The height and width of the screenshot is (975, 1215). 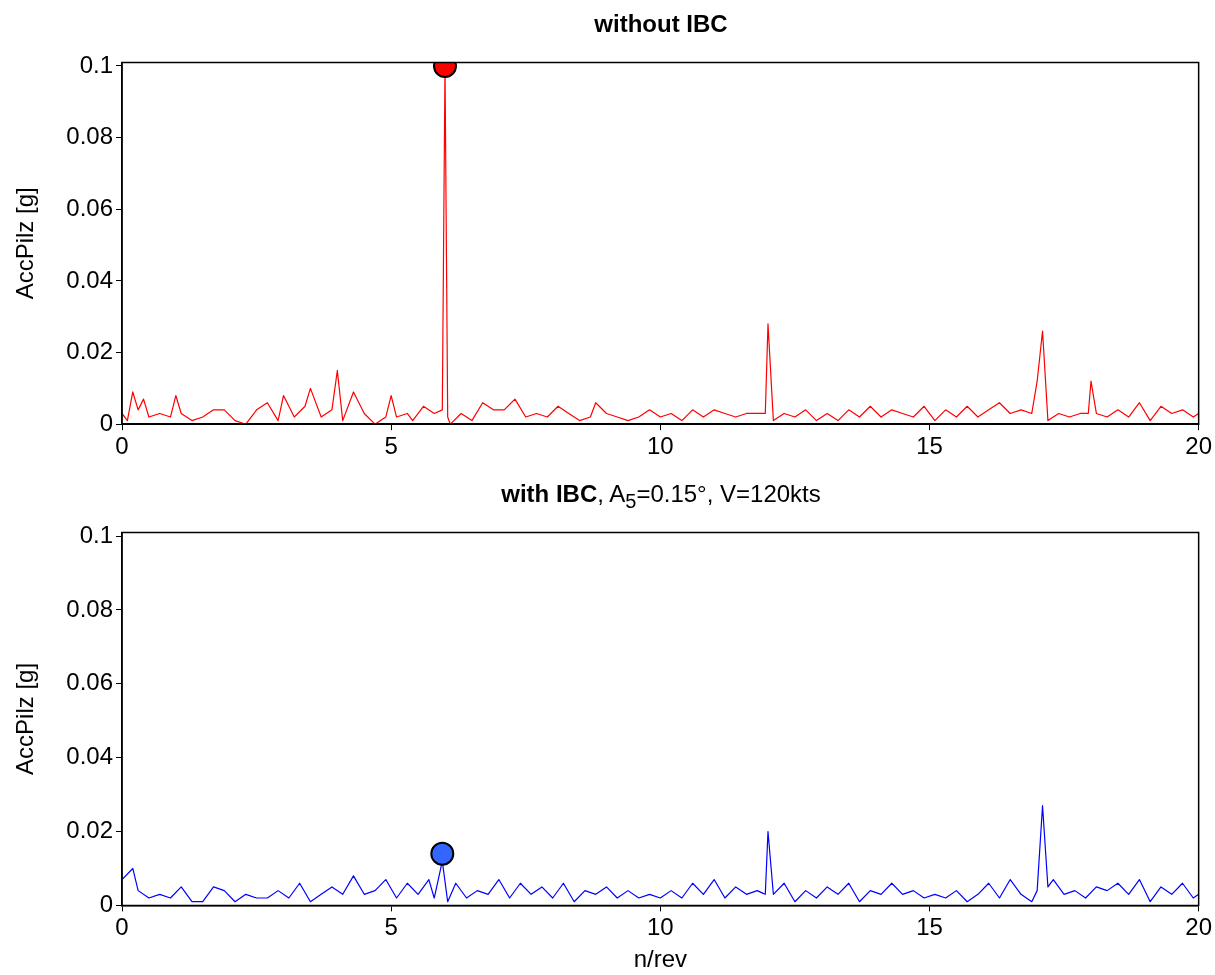 What do you see at coordinates (661, 496) in the screenshot?
I see `chart-title: with IBC, A$_{5}$=0.15°, V=120kts` at bounding box center [661, 496].